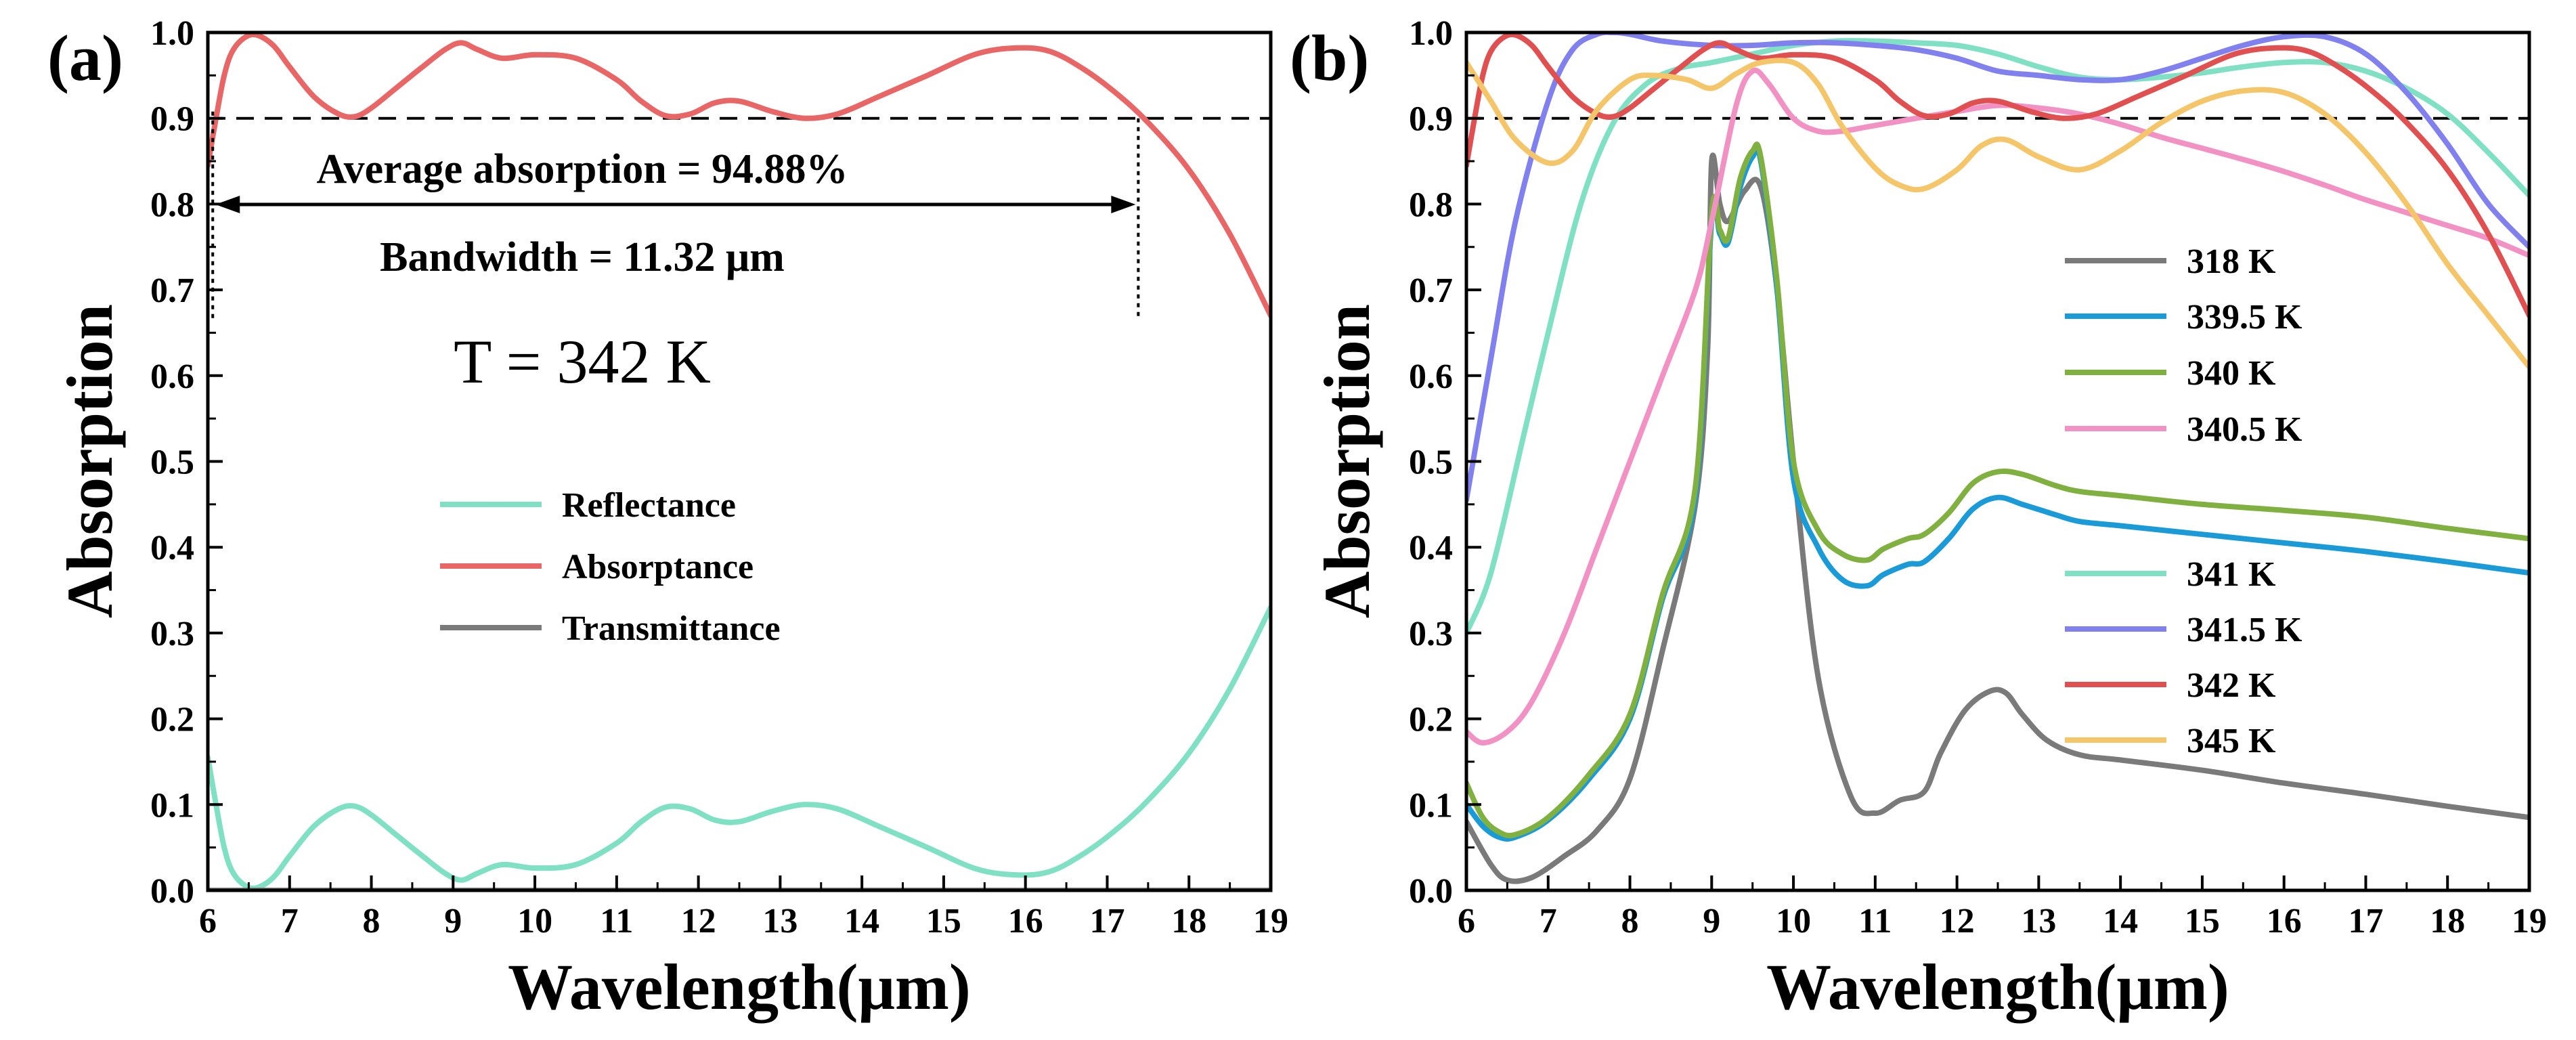 This screenshot has width=2576, height=1040. Describe the element at coordinates (2231, 574) in the screenshot. I see `legend-label: 341 K` at that location.